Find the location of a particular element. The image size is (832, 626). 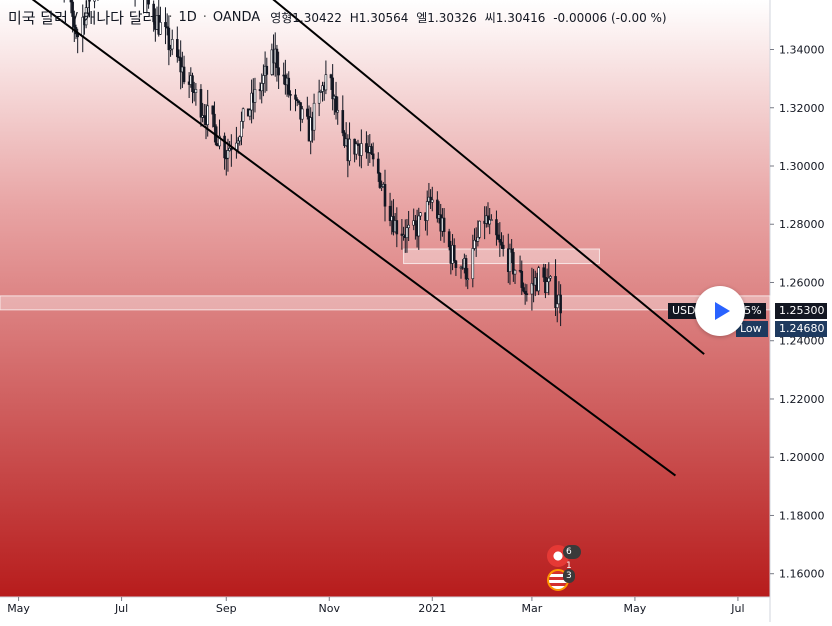

change-value: -0.00006 (-0.00 %) is located at coordinates (610, 17).